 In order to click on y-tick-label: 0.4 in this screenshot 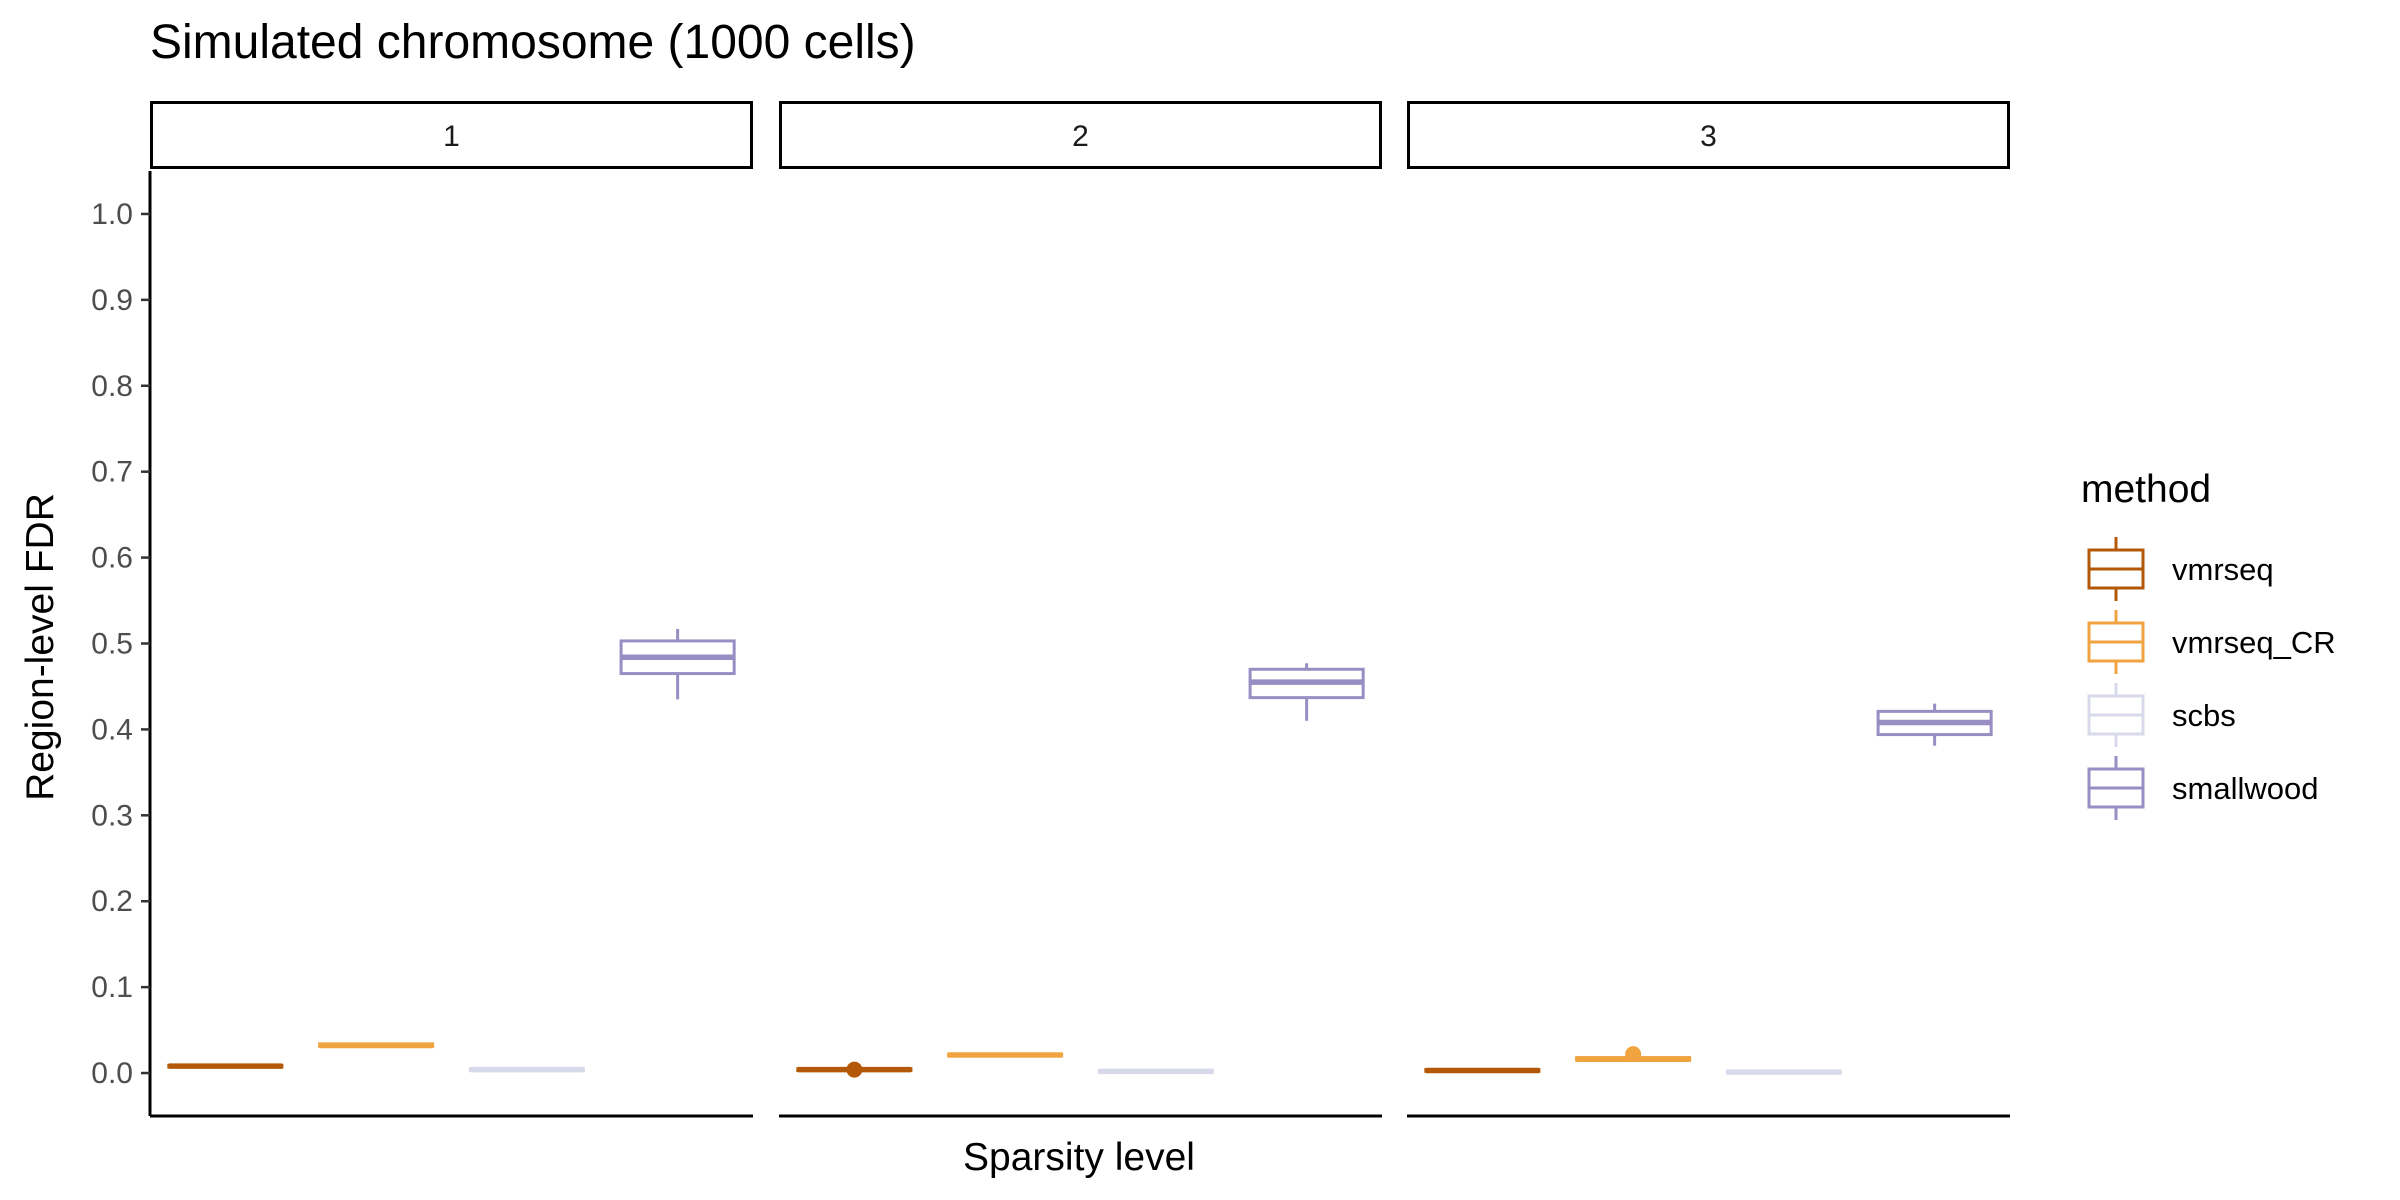, I will do `click(112, 729)`.